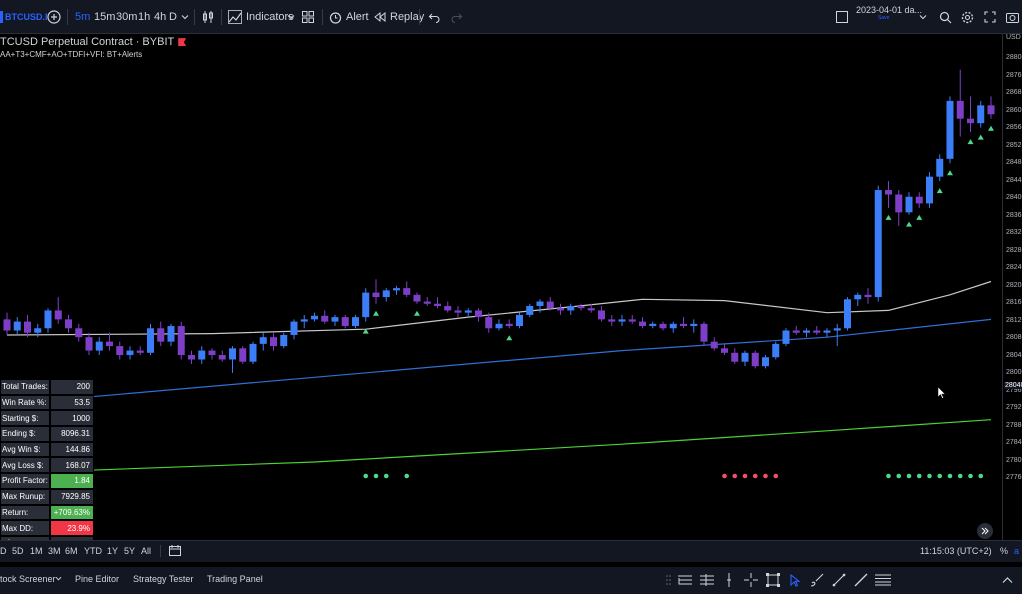 This screenshot has width=1022, height=594. I want to click on layout-name-button: 2023-04-01 da... Save, so click(889, 15).